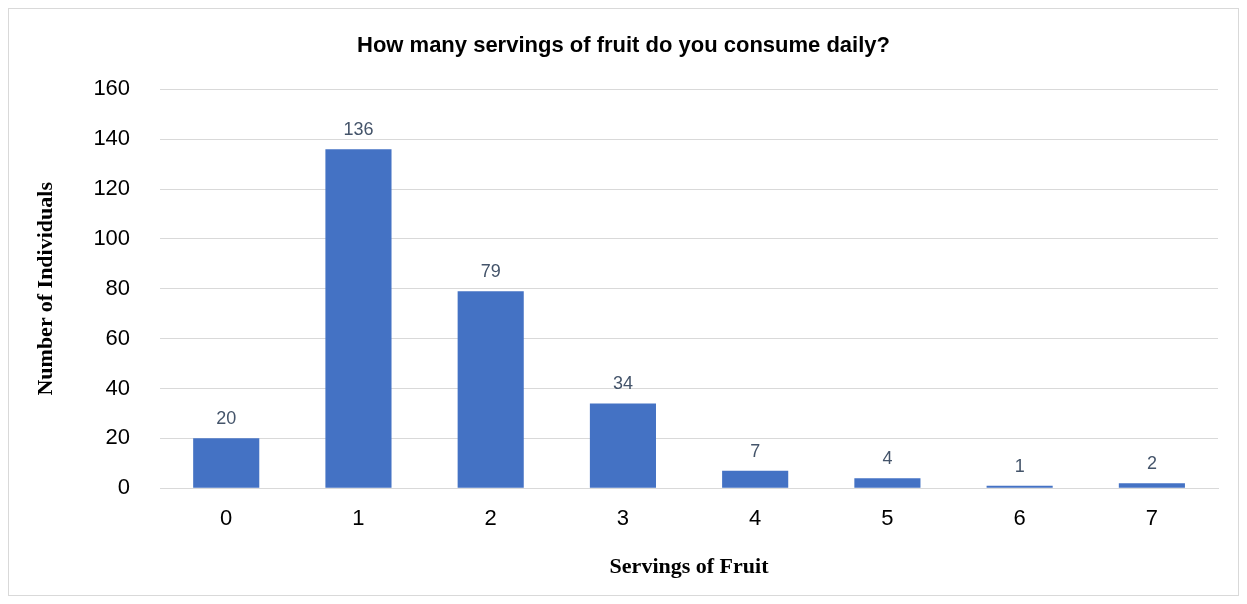 This screenshot has width=1247, height=604. Describe the element at coordinates (124, 487) in the screenshot. I see `y-tick-label: 0` at that location.